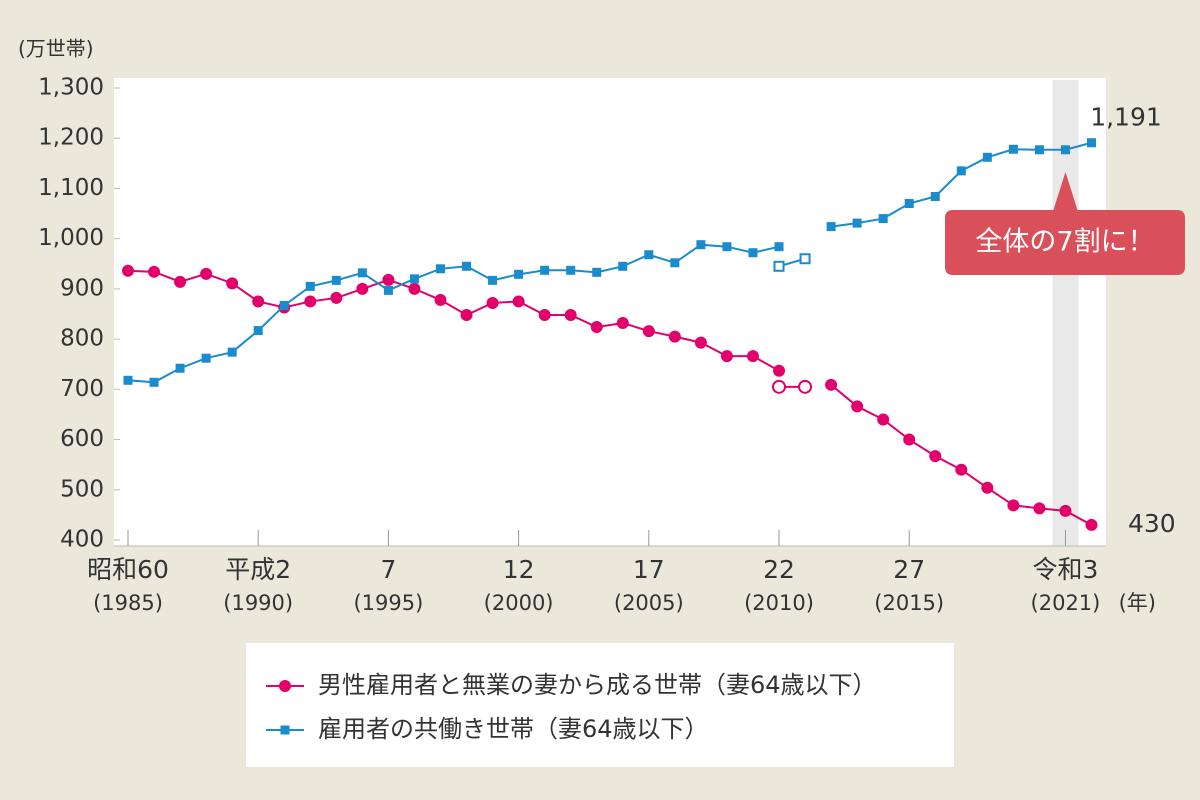 The width and height of the screenshot is (1200, 800). Describe the element at coordinates (909, 569) in the screenshot. I see `x-tick-label: 27` at that location.